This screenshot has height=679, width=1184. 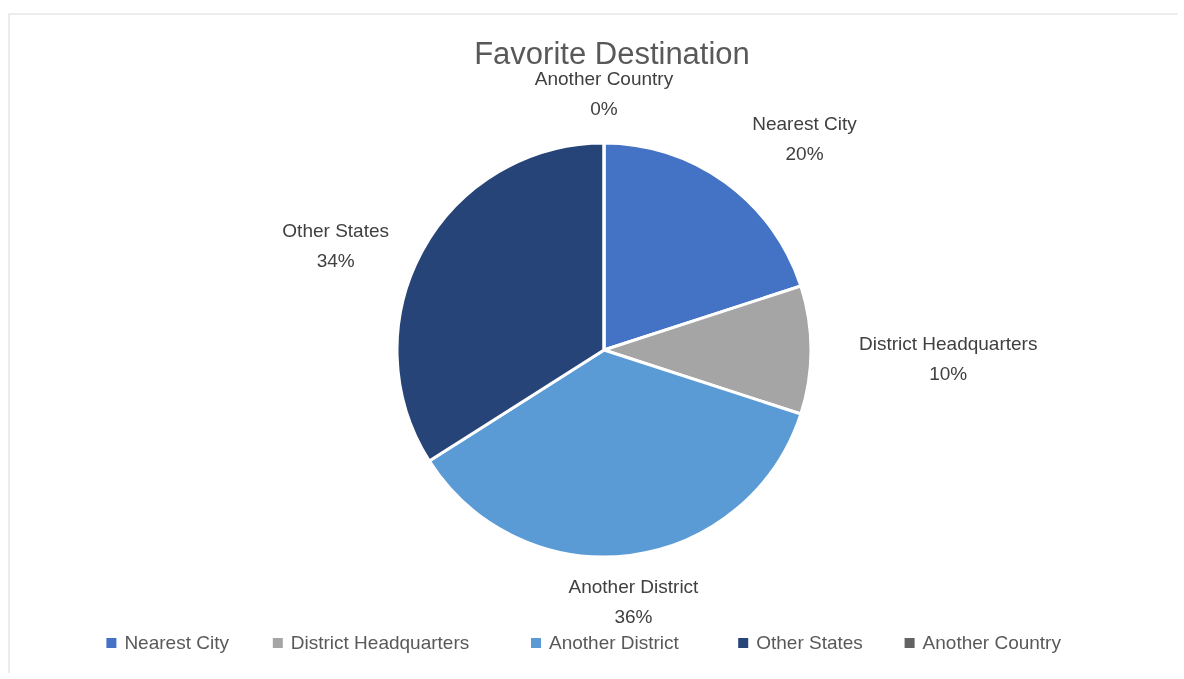 What do you see at coordinates (633, 617) in the screenshot?
I see `data-label: 36%` at bounding box center [633, 617].